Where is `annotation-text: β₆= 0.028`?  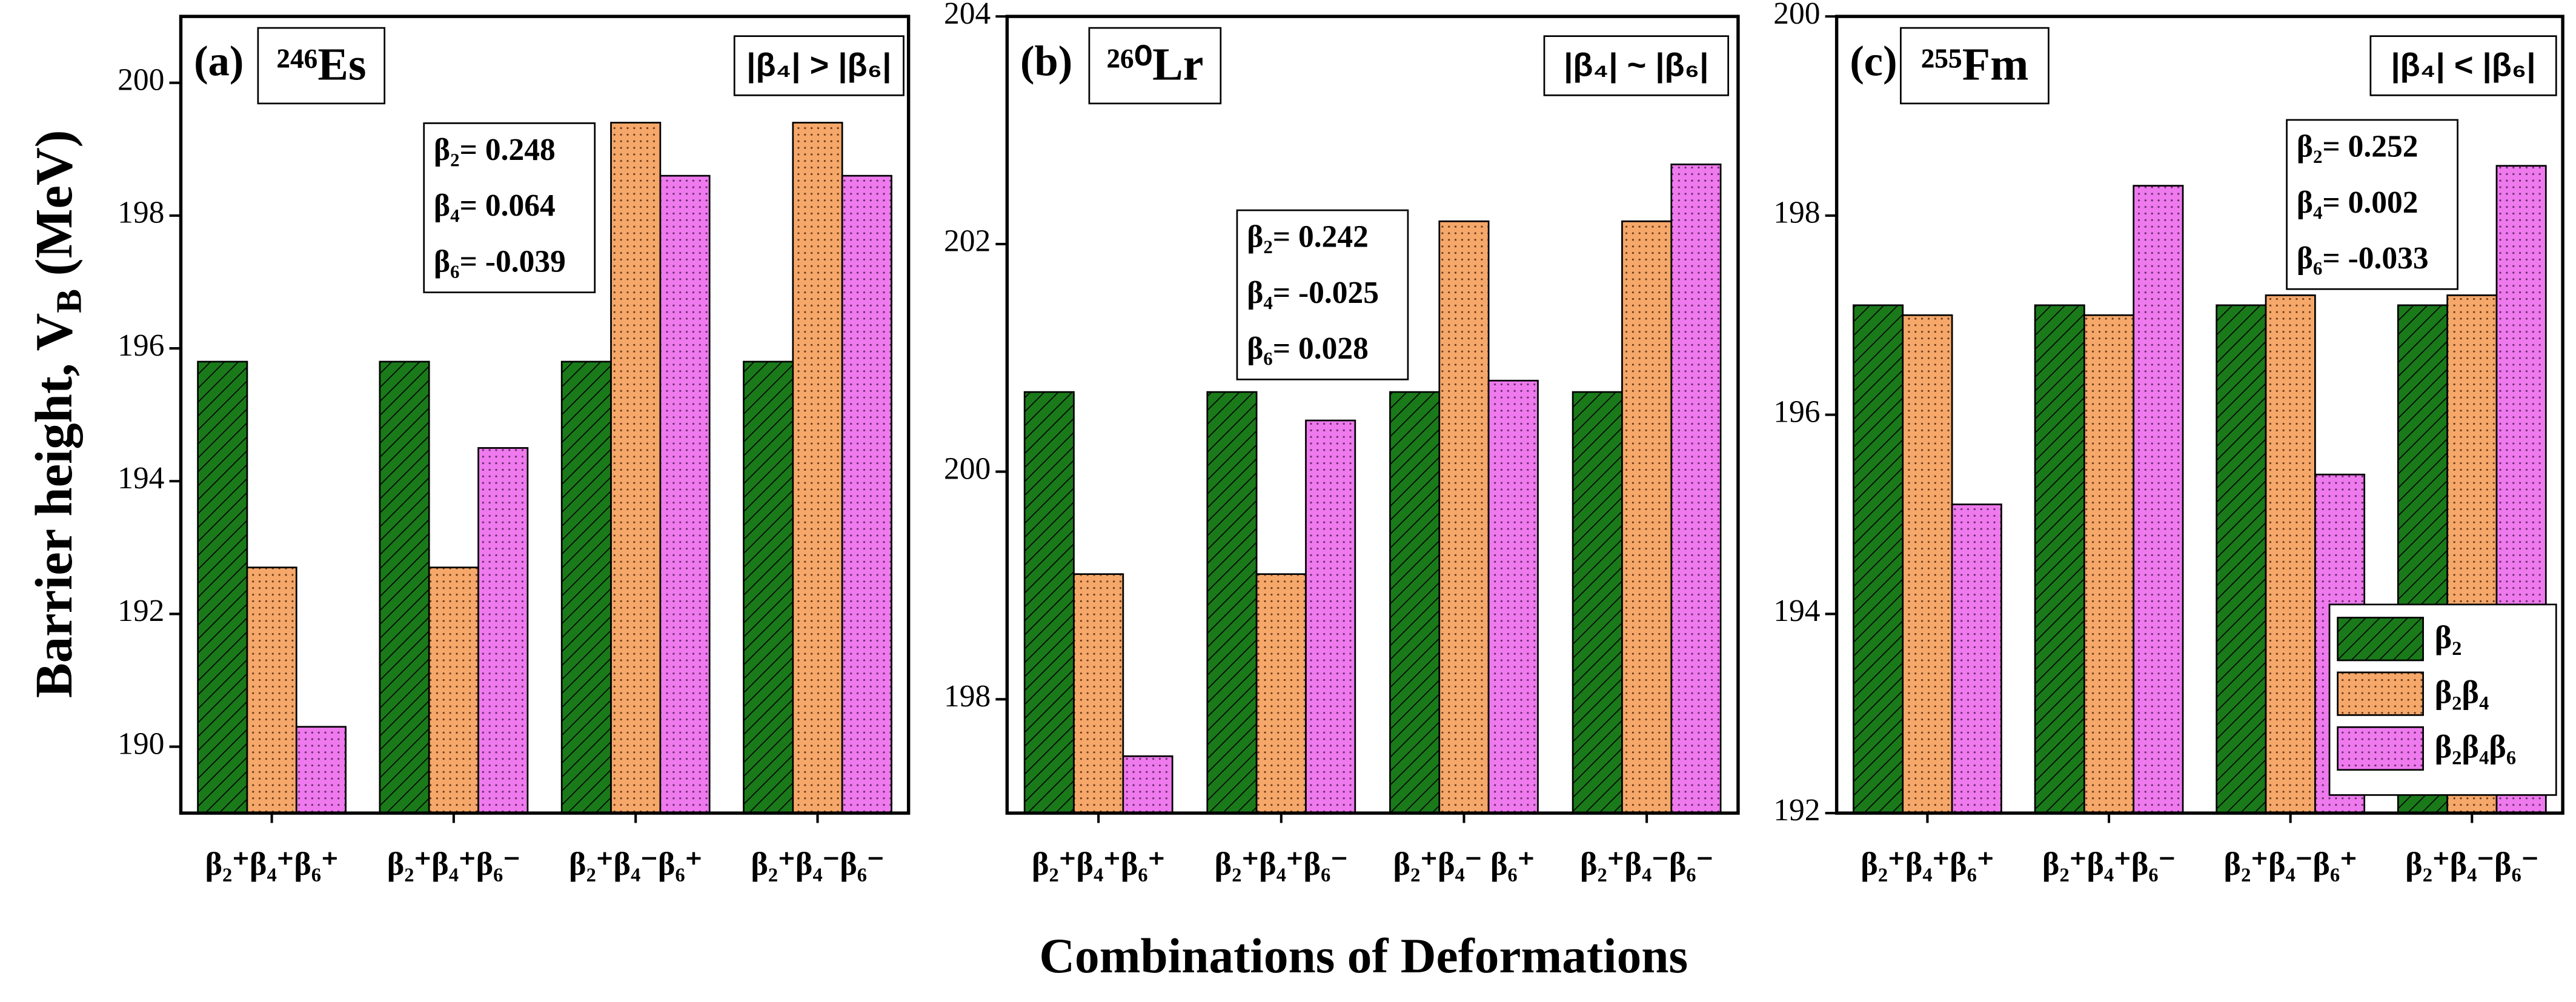 annotation-text: β₆= 0.028 is located at coordinates (1308, 348).